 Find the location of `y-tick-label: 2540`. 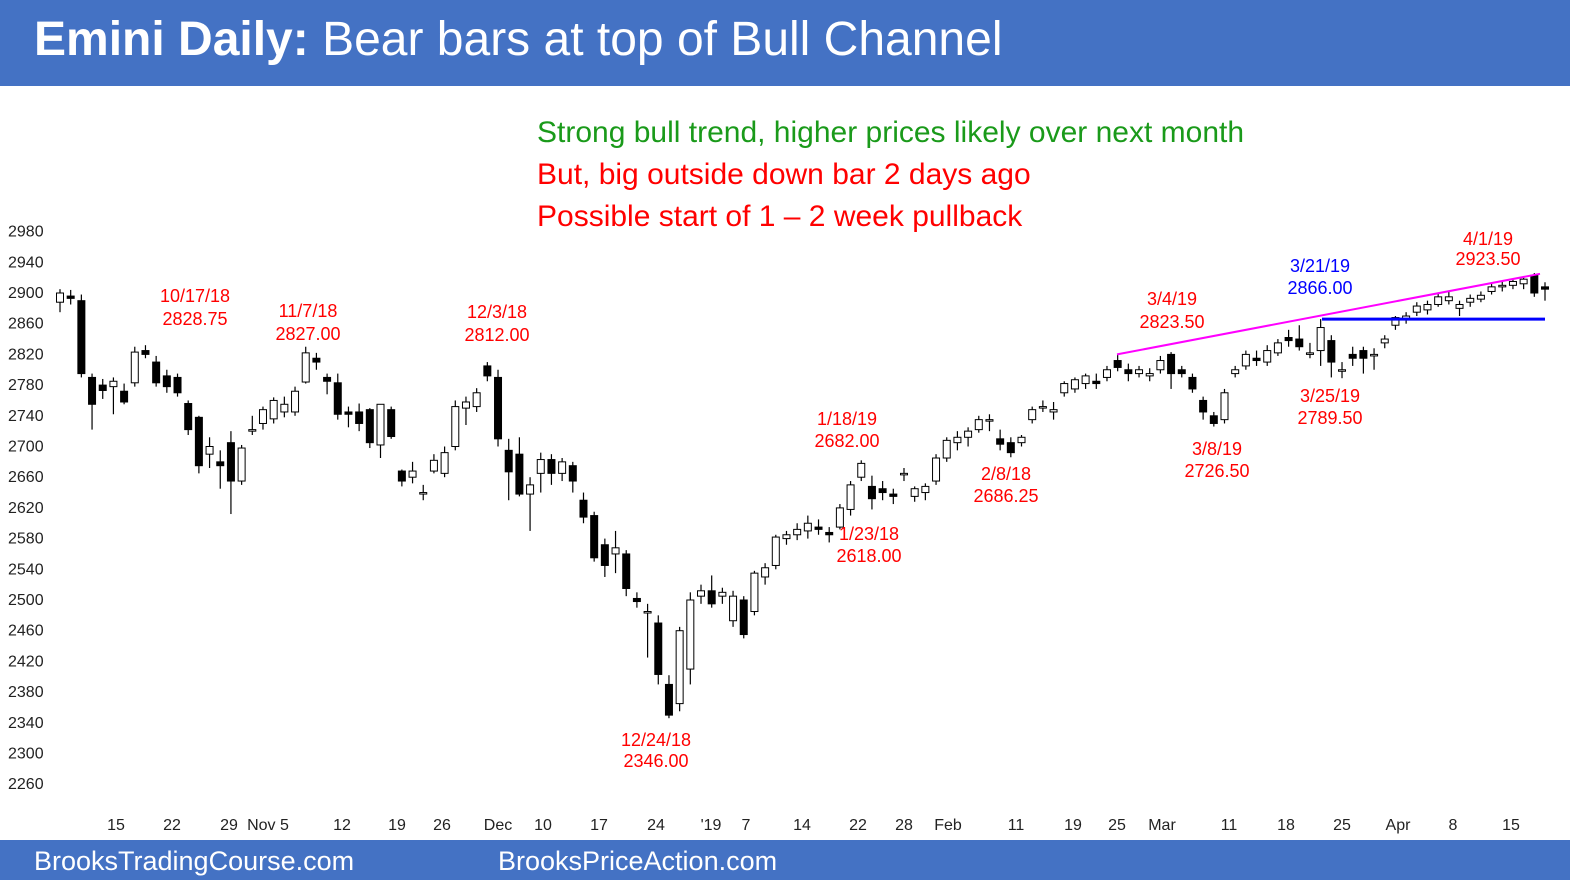

y-tick-label: 2540 is located at coordinates (26, 569).